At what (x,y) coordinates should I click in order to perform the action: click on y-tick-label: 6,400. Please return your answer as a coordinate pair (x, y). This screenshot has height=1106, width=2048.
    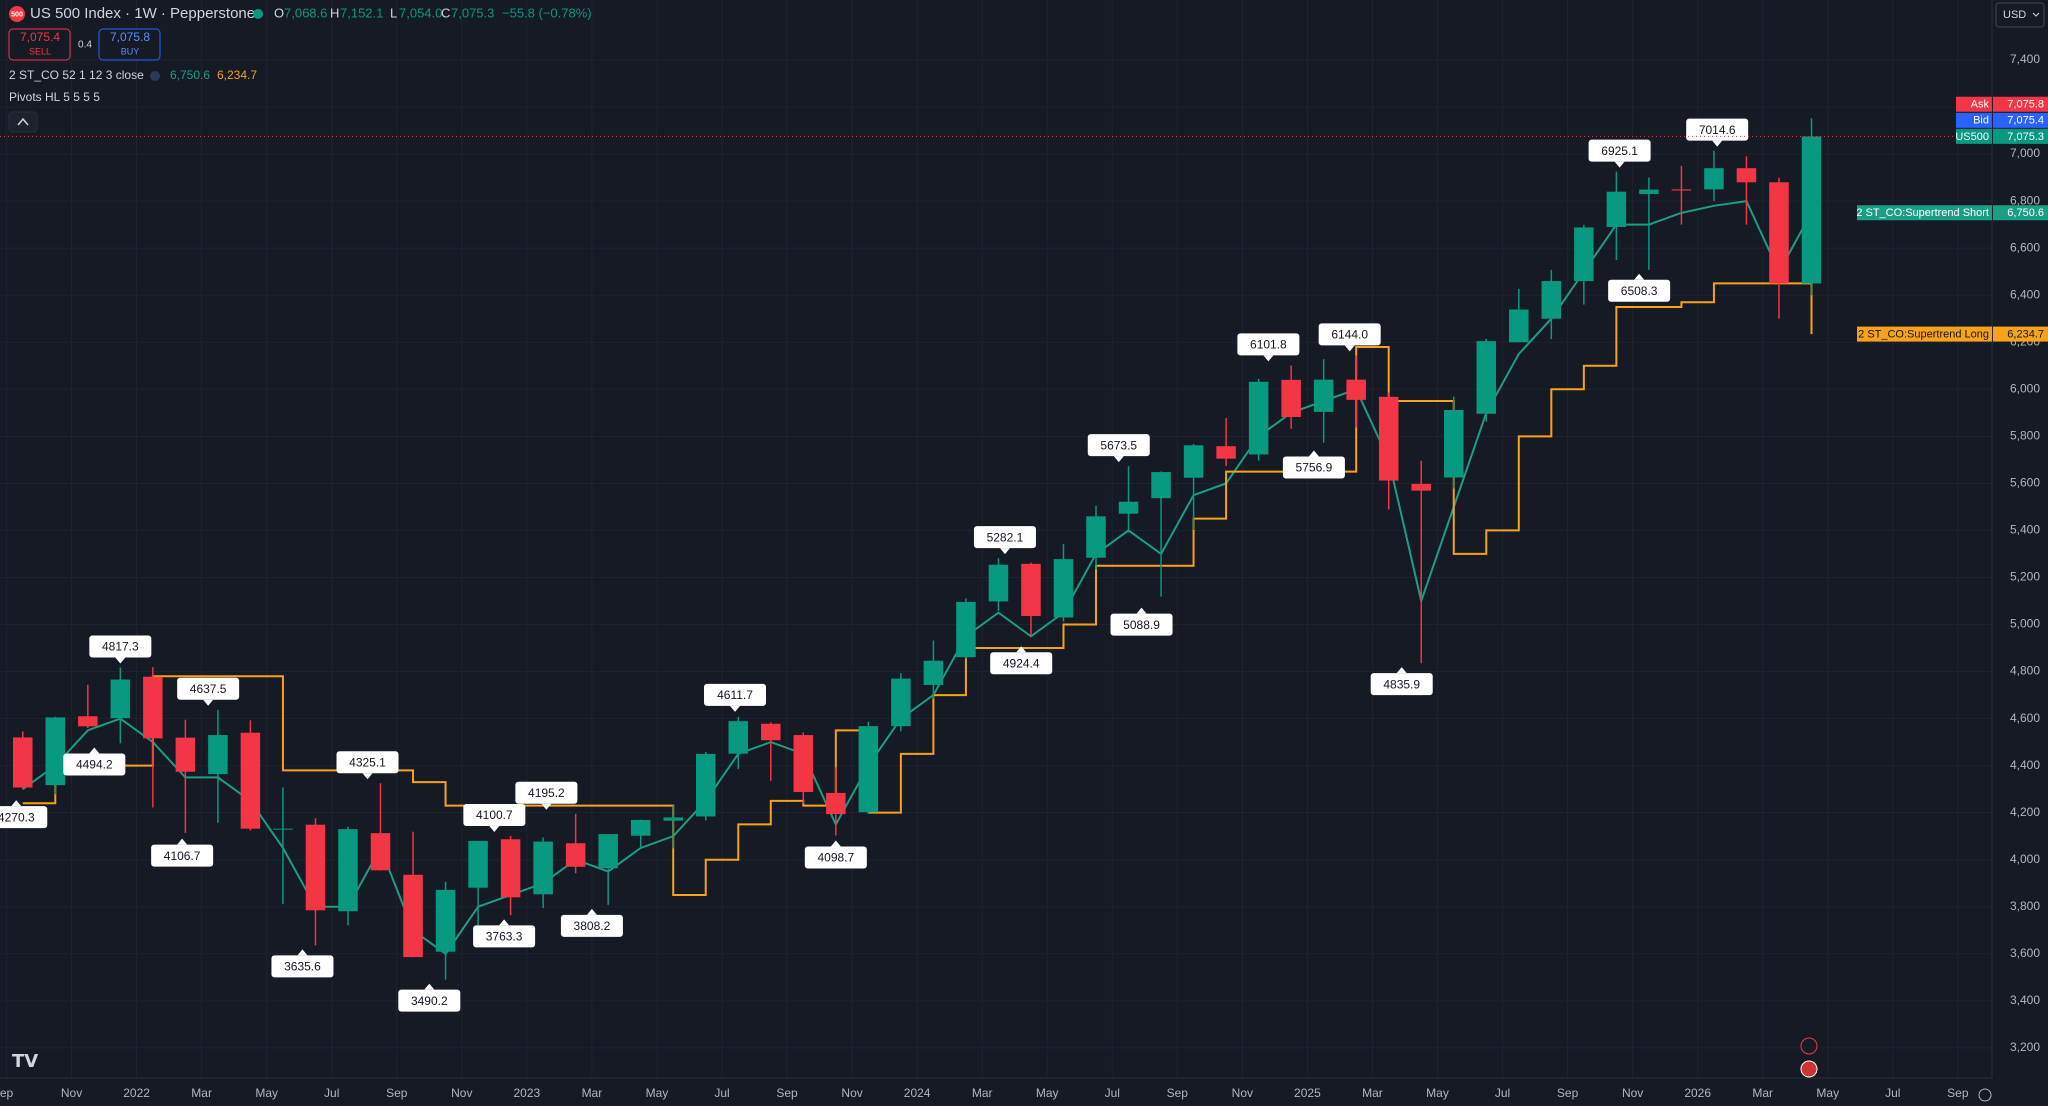
    Looking at the image, I should click on (2025, 294).